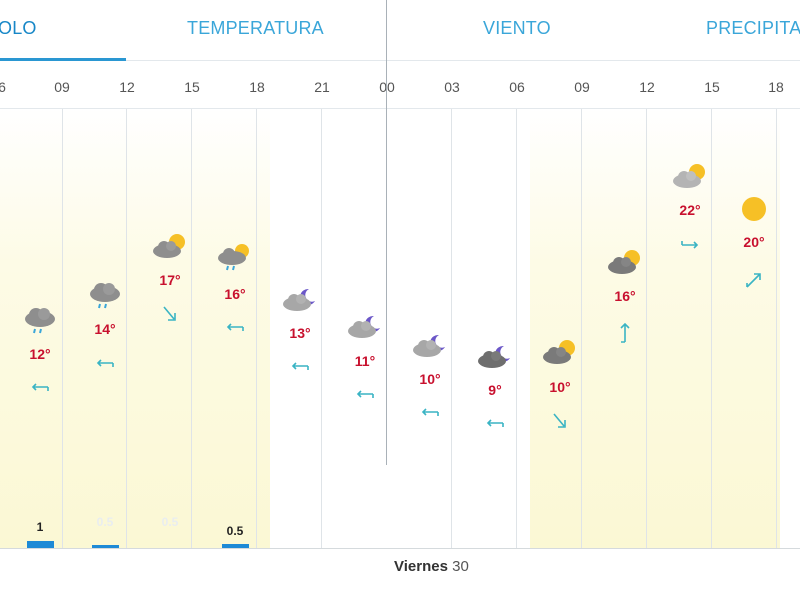 This screenshot has height=600, width=800. What do you see at coordinates (170, 280) in the screenshot?
I see `temperature-label: 17°` at bounding box center [170, 280].